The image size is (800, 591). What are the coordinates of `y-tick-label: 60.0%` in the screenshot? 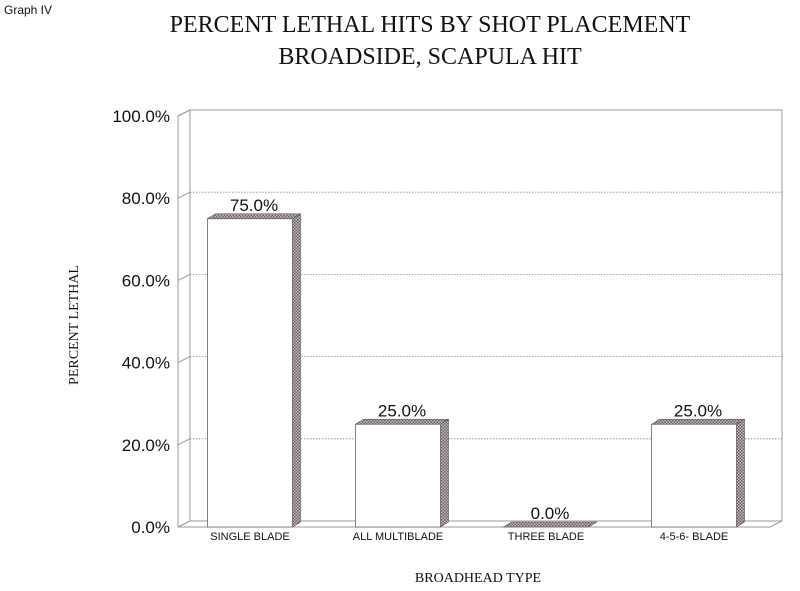 It's located at (146, 280).